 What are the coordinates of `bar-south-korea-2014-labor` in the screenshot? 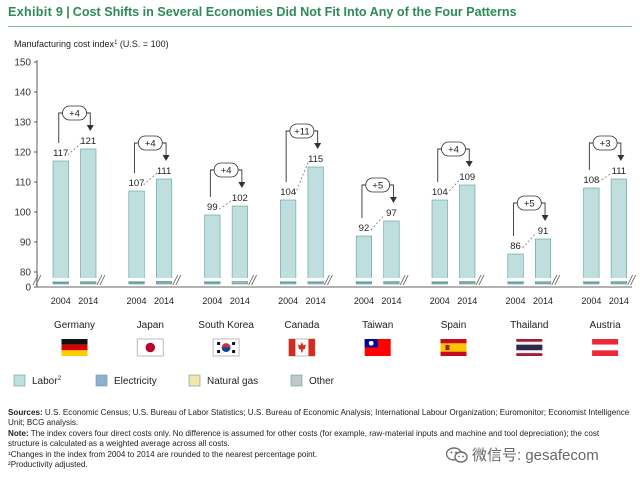 It's located at (239, 243).